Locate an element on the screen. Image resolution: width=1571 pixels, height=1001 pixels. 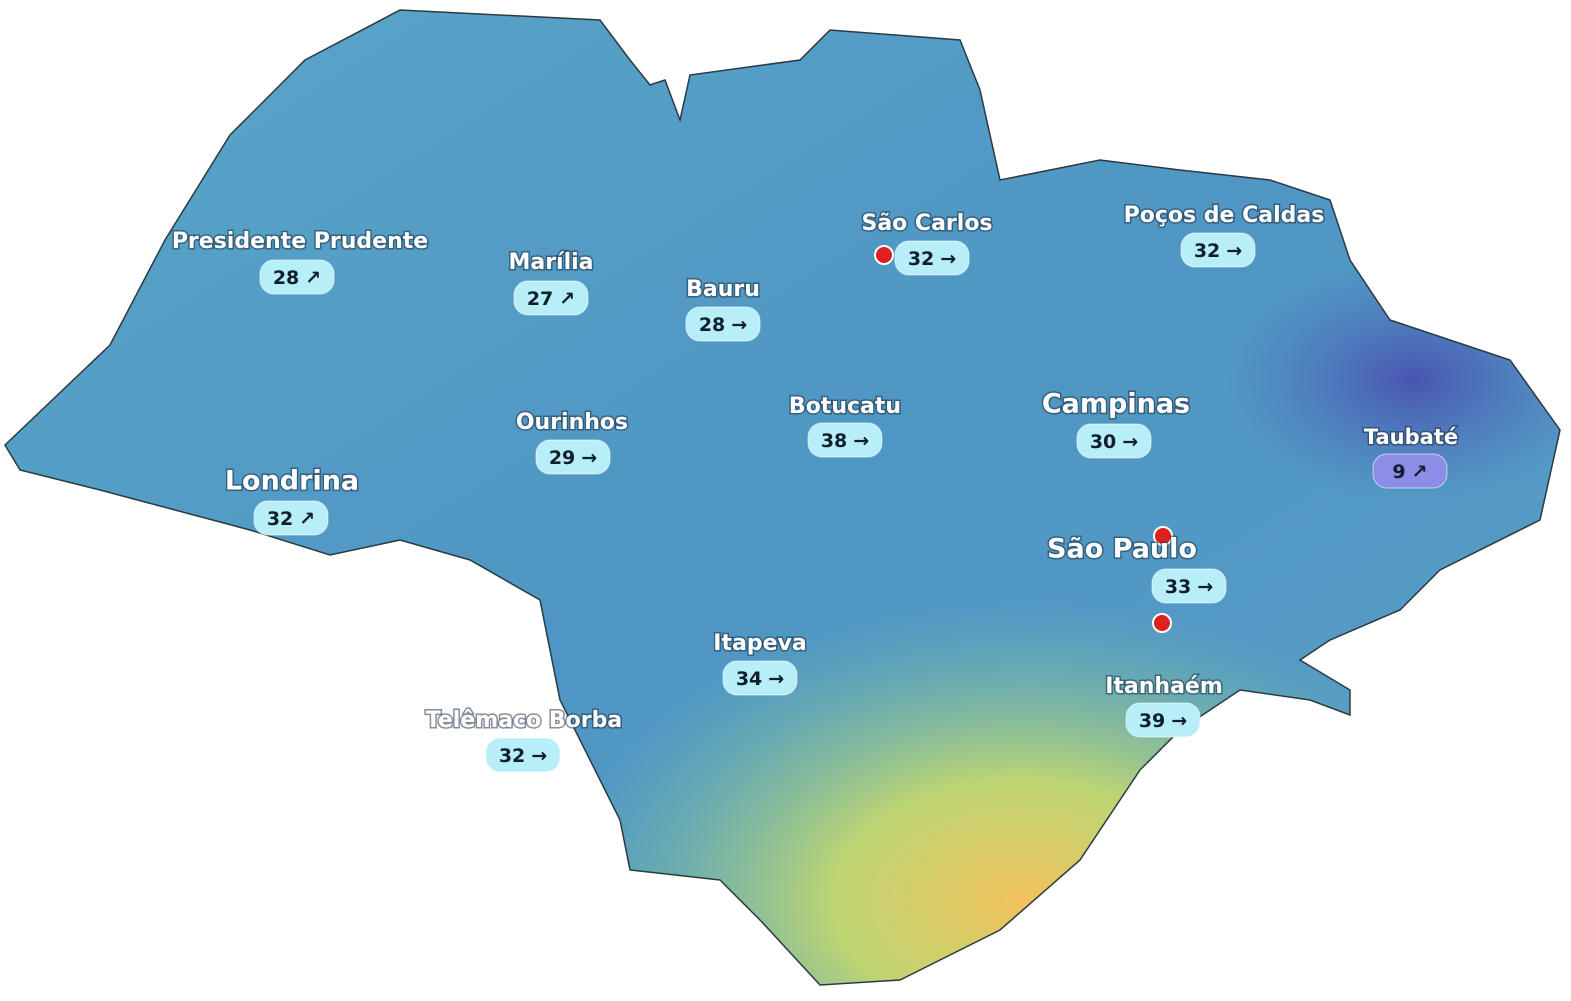
city-name: Campinas is located at coordinates (1116, 404).